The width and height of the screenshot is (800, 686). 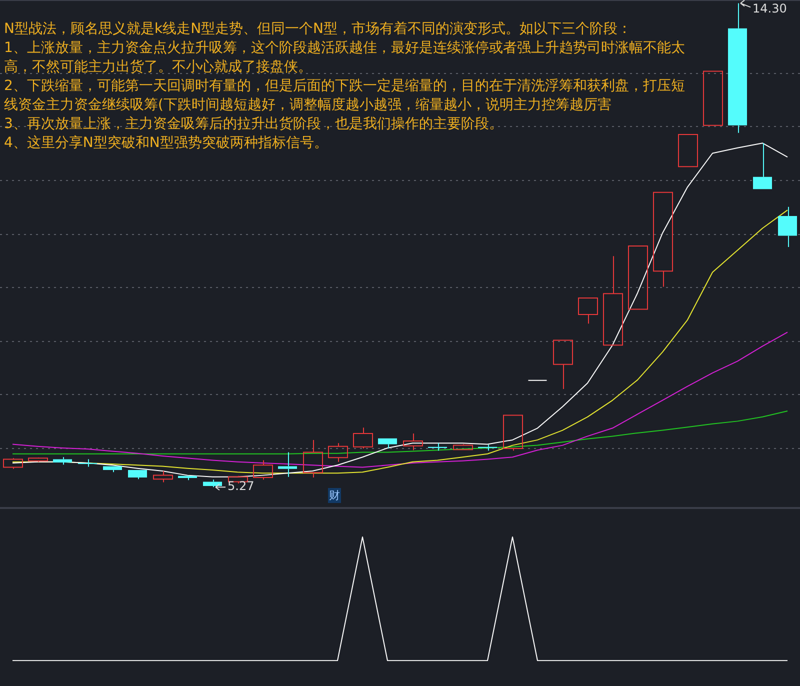 I want to click on text: N型战法，顾名思义就是k线走N型走势、但同一个N型，市场有着不同的演变形式。如以下三个阶段：, so click(x=318, y=29).